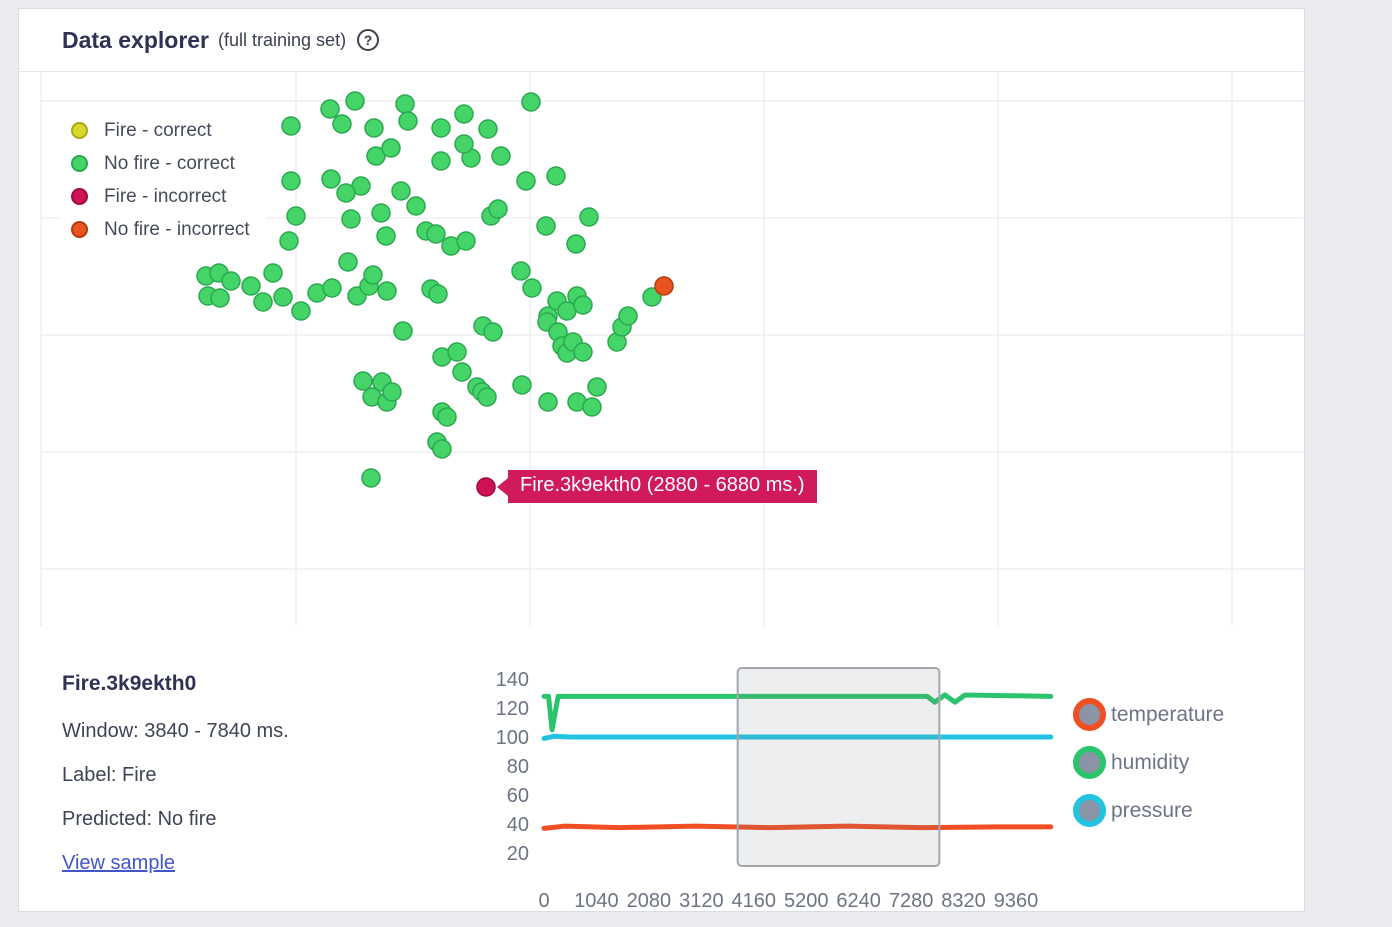 The image size is (1392, 927). What do you see at coordinates (368, 40) in the screenshot?
I see `help-icon: ?` at bounding box center [368, 40].